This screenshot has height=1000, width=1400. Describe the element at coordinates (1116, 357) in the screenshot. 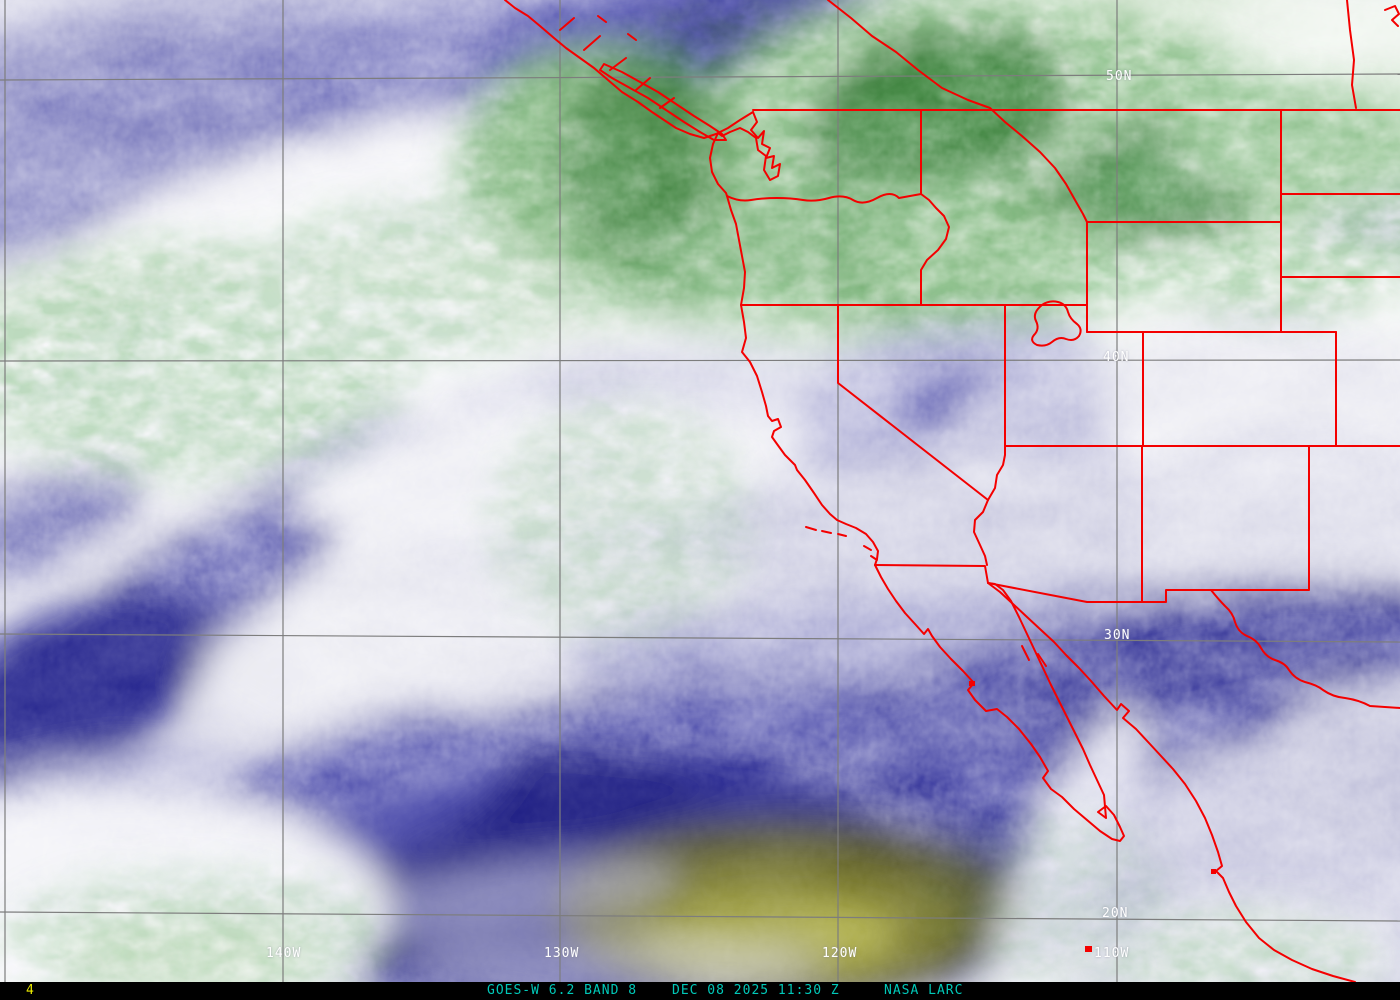

I see `lat-label-40n: 40N` at that location.